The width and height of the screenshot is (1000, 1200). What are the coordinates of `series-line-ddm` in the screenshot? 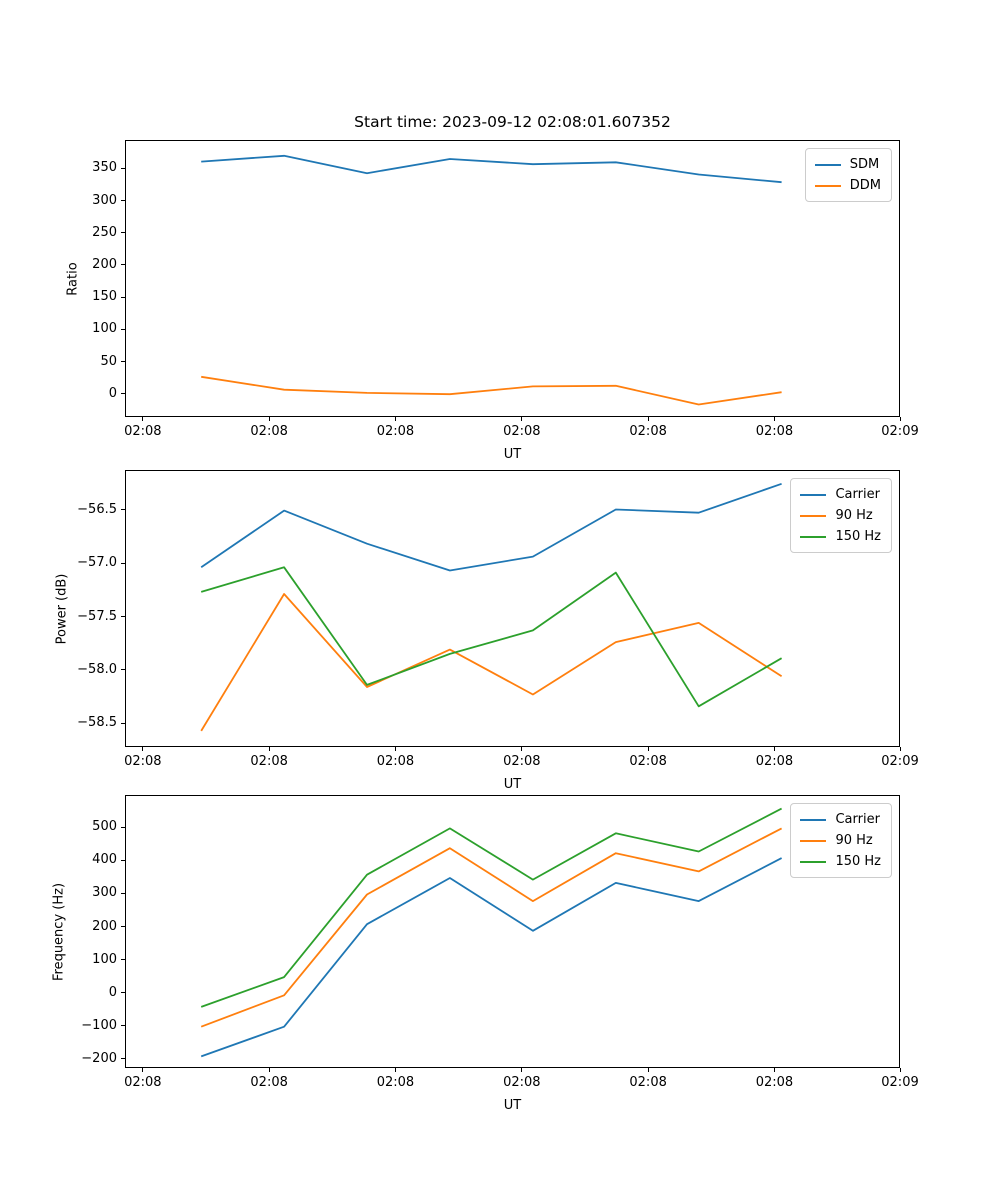 It's located at (491, 390).